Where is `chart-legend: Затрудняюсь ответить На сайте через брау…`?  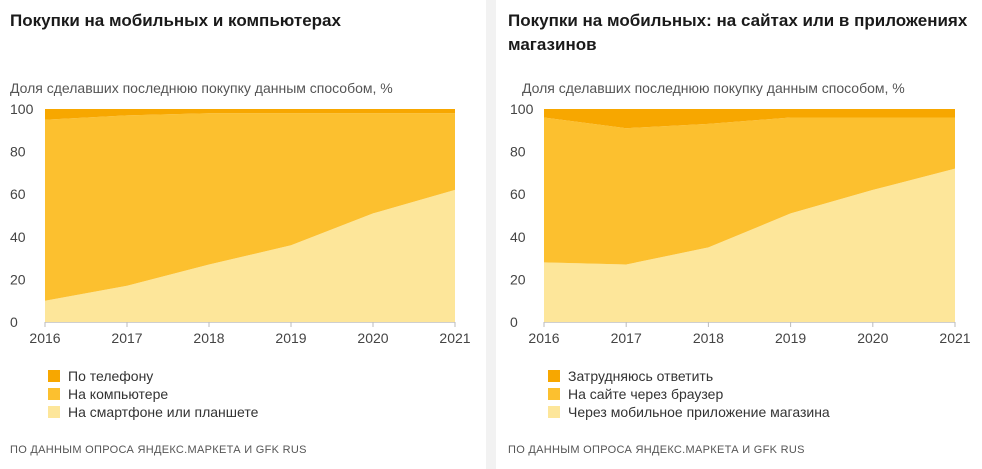
chart-legend: Затрудняюсь ответить На сайте через брау… is located at coordinates (689, 394).